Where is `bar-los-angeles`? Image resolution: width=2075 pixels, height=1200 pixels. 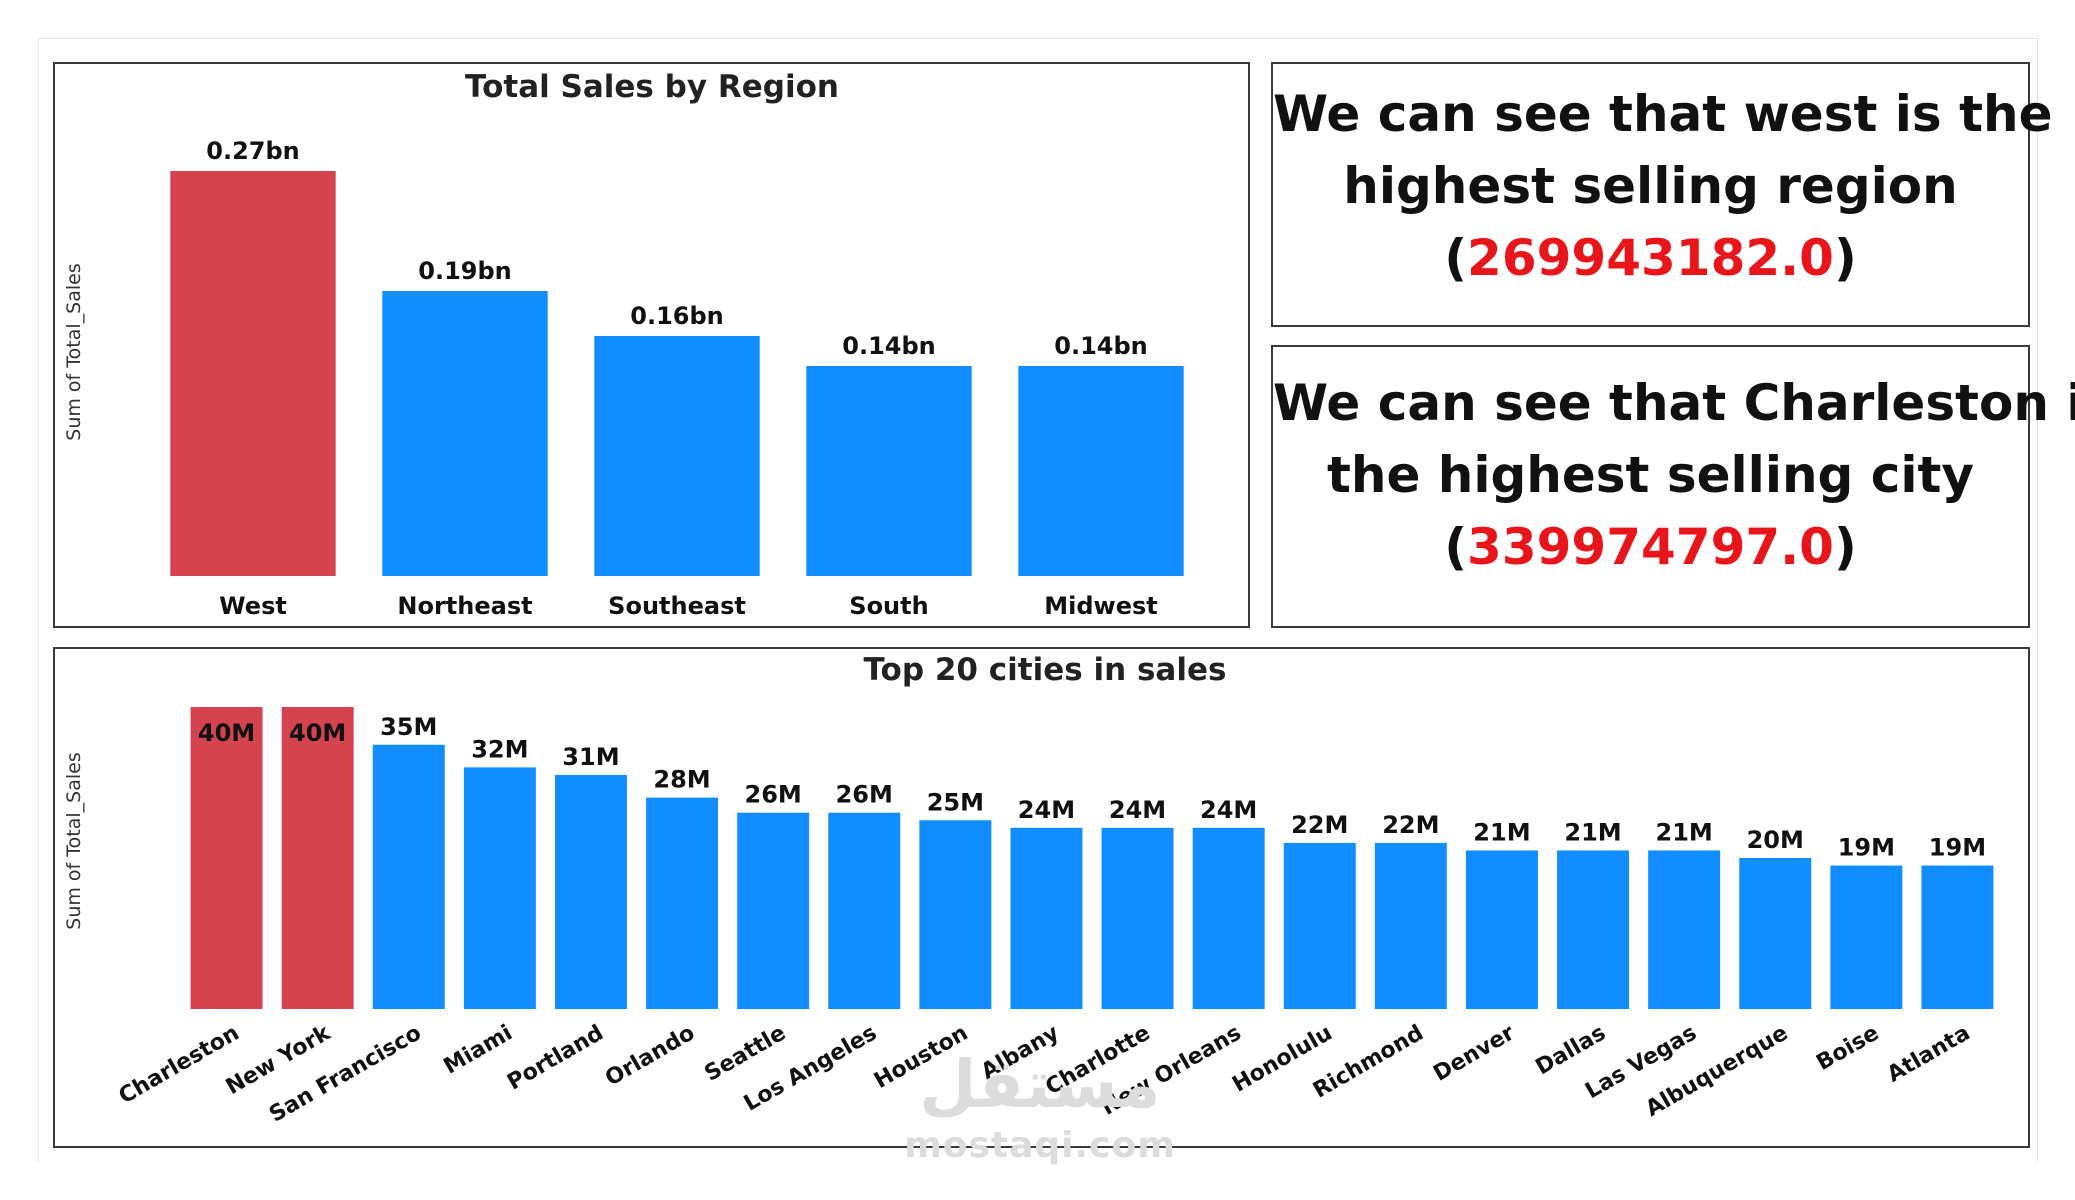 bar-los-angeles is located at coordinates (864, 910).